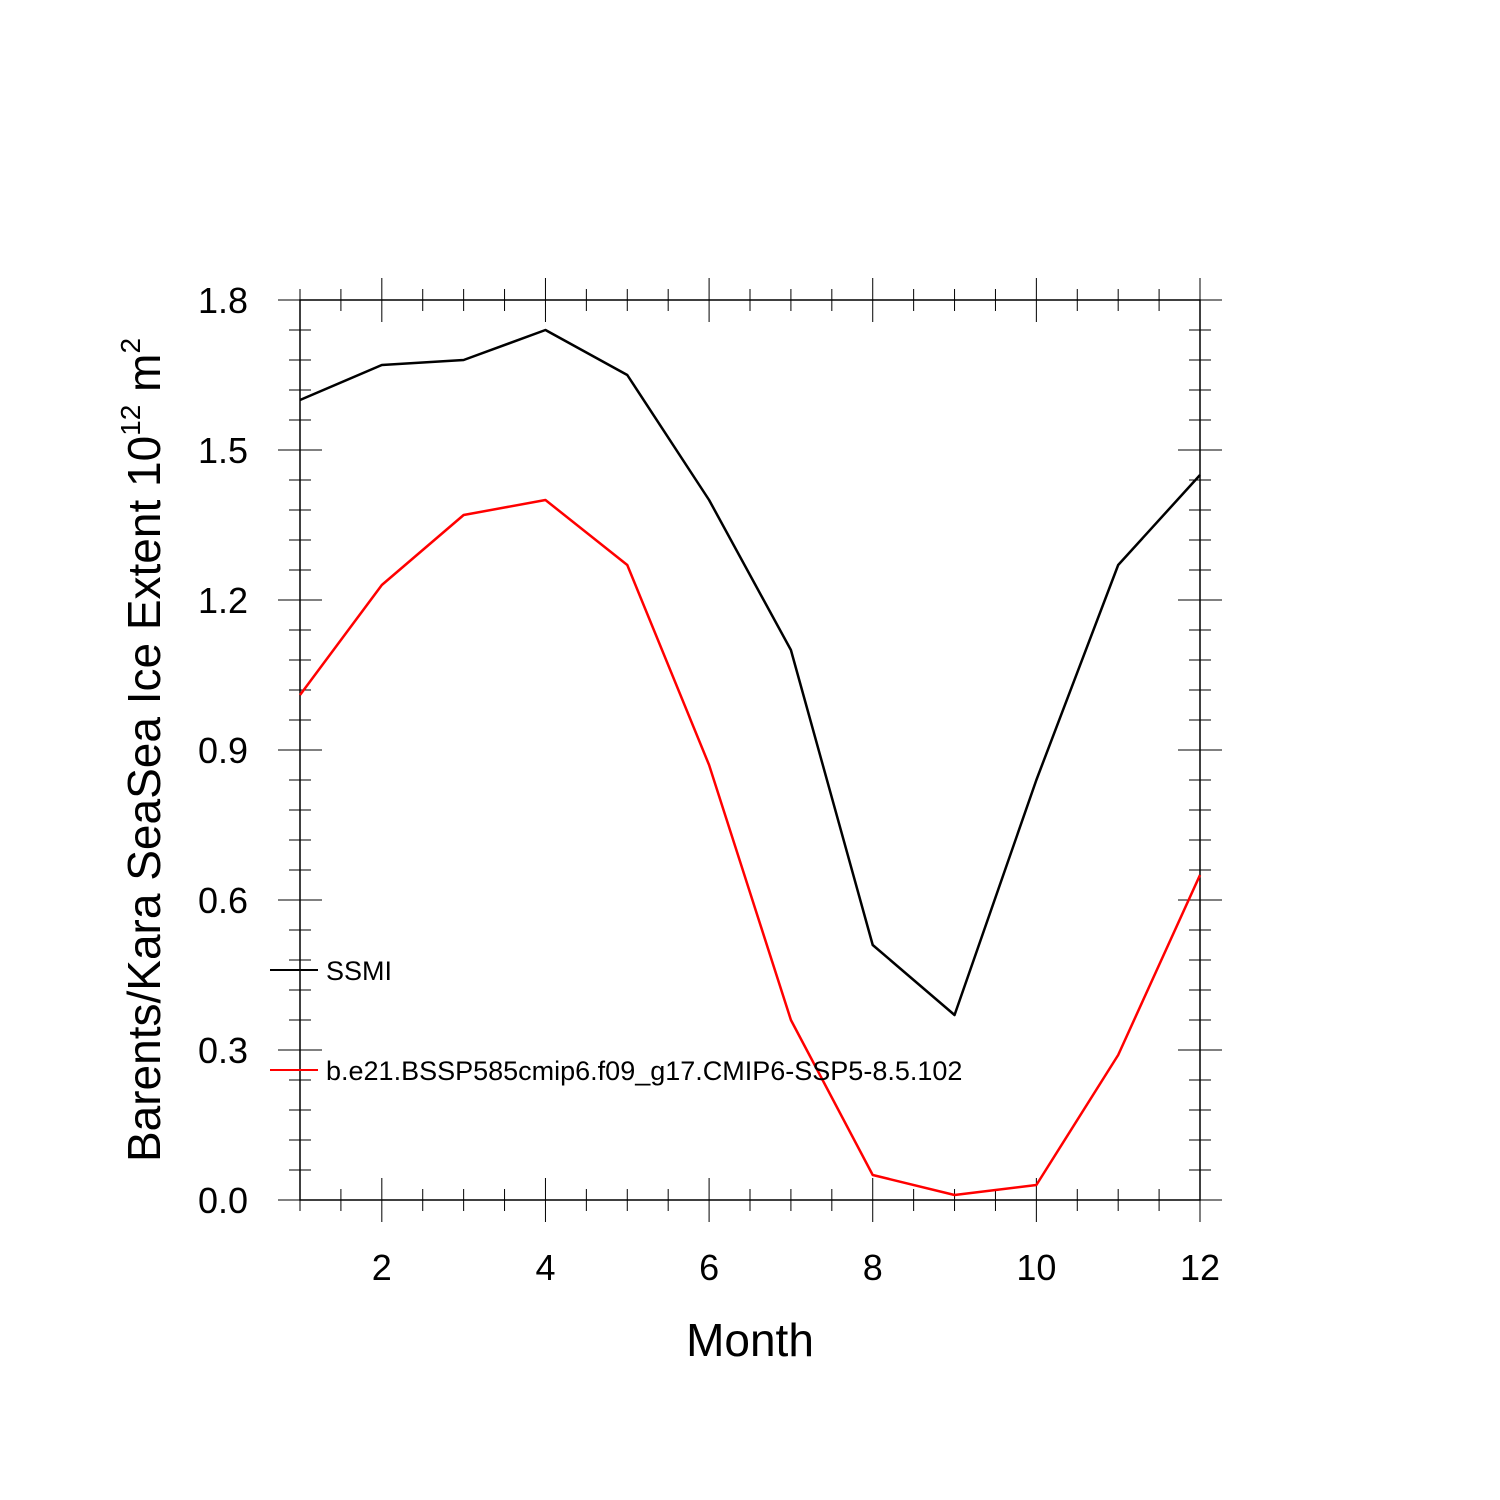  Describe the element at coordinates (223, 600) in the screenshot. I see `y-tick-label: 1.2` at that location.